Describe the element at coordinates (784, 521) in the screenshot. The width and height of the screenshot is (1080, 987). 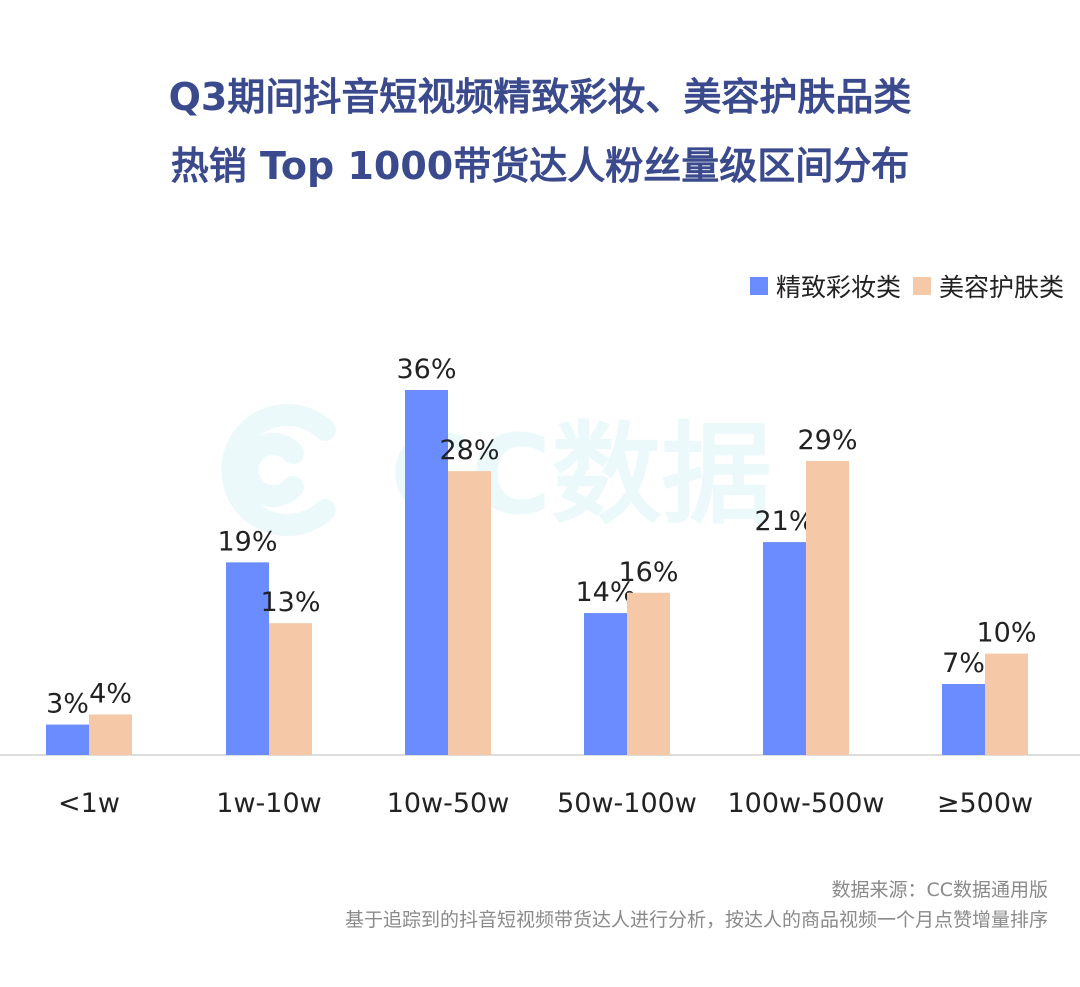
I see `data-label-series-1-4: 21%` at that location.